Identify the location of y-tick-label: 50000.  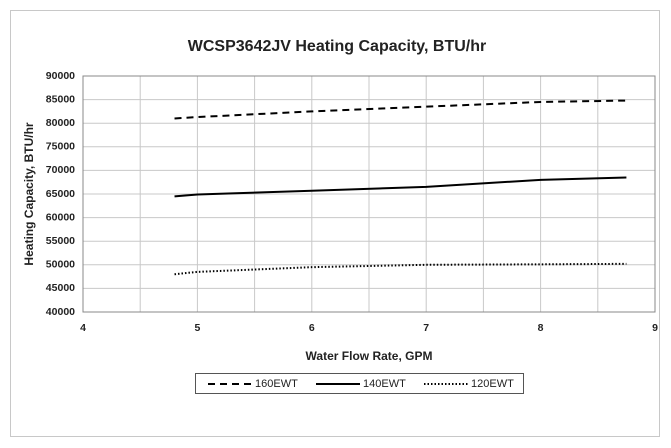
(60, 265).